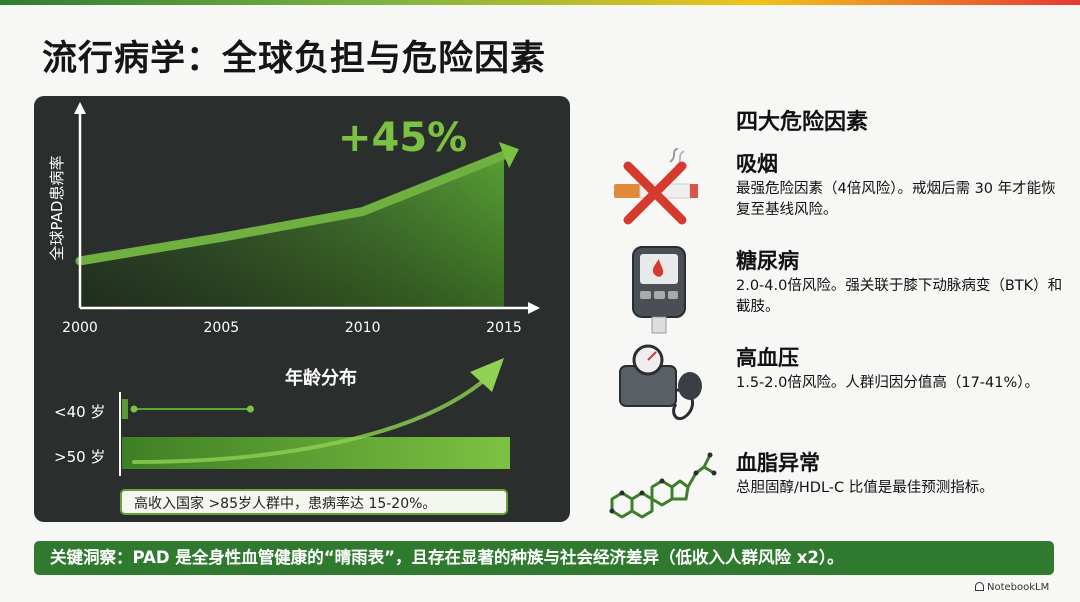  Describe the element at coordinates (778, 463) in the screenshot. I see `risk-factor-name: 血脂异常` at that location.